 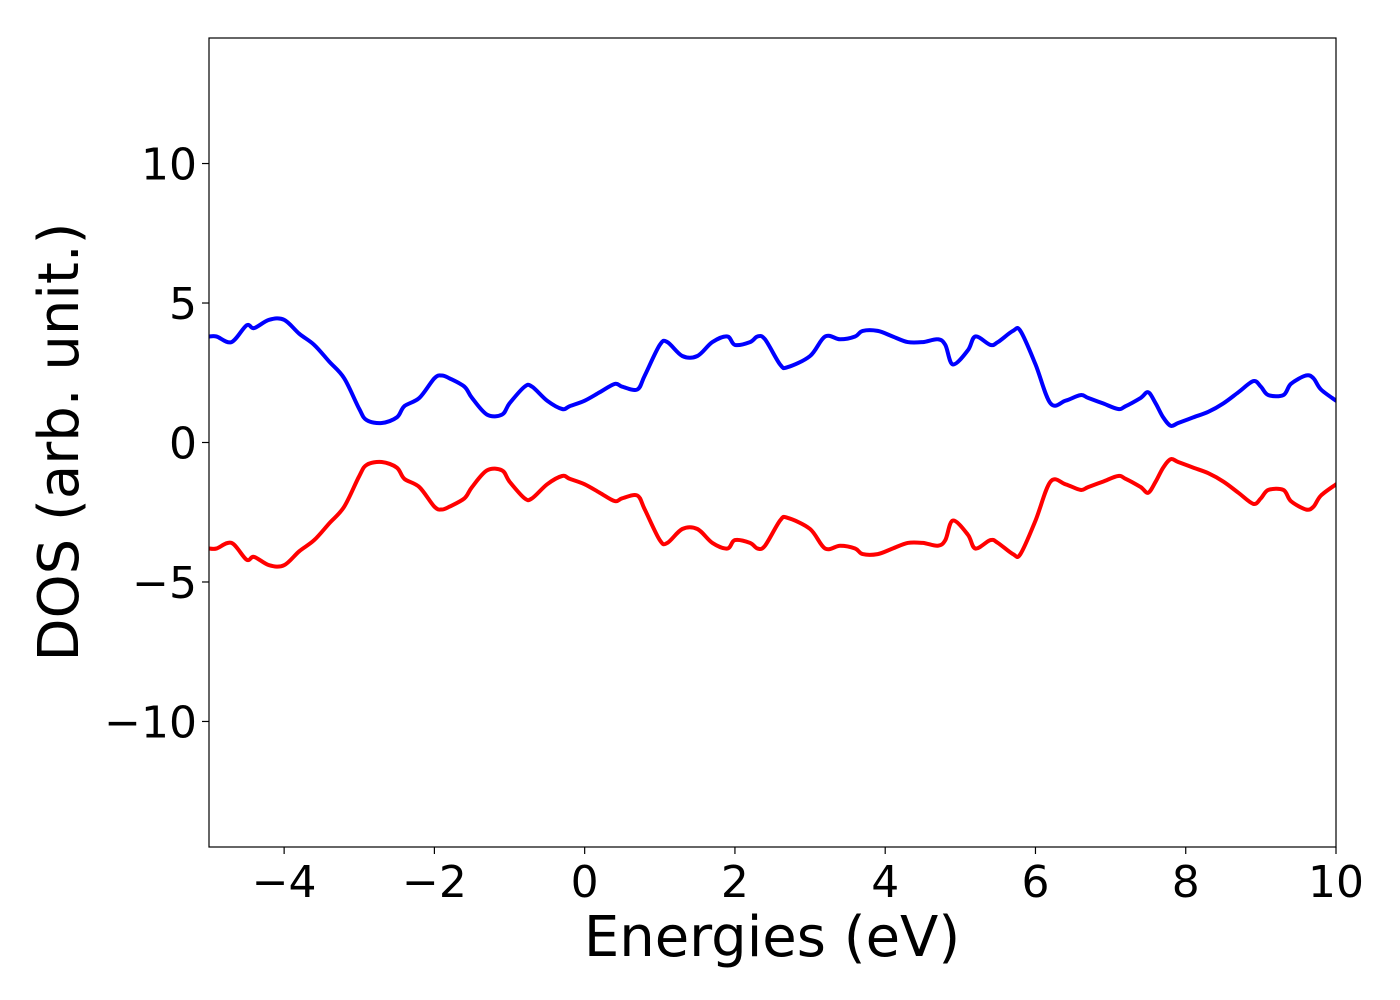 I want to click on x-axis-ticks: −4 −2 0 2 4 6 8 10, so click(x=808, y=877).